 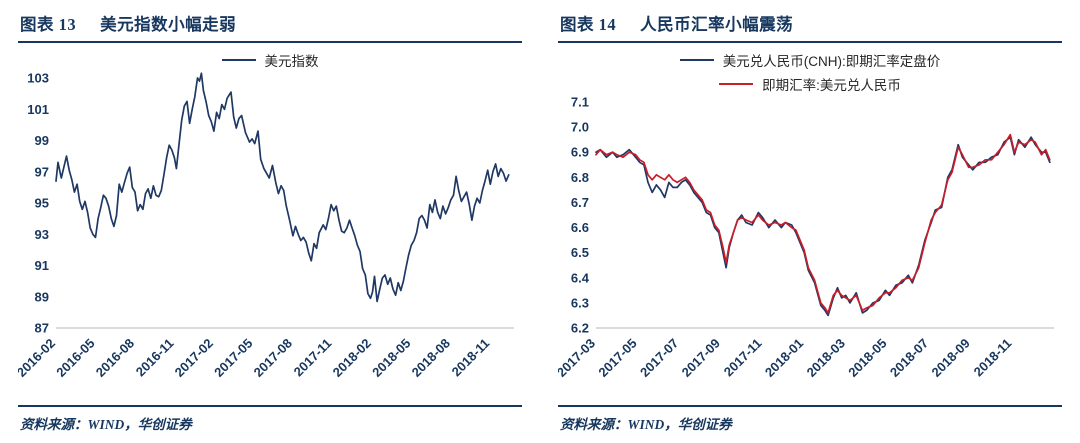 I want to click on y-tick-label: 6.8, so click(x=580, y=177).